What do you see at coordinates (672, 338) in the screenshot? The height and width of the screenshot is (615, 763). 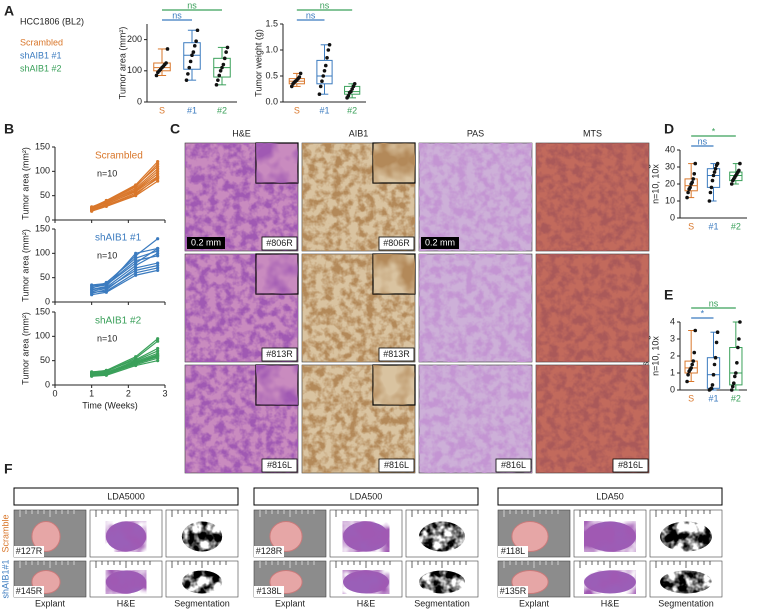 I see `y-tick-label: 3` at bounding box center [672, 338].